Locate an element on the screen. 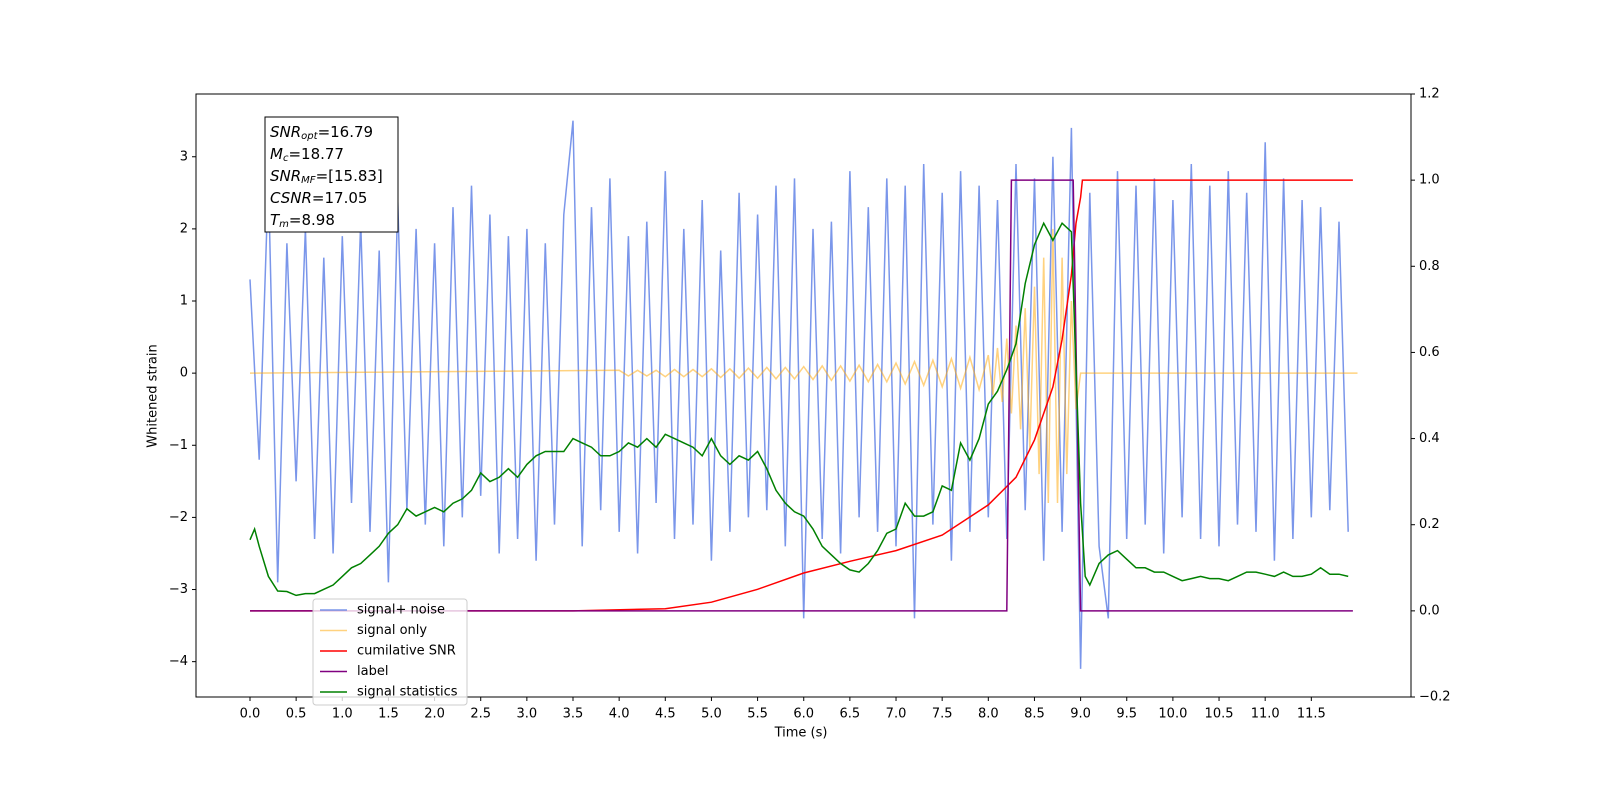 The height and width of the screenshot is (804, 1600). y-tick-label: 2 is located at coordinates (184, 228).